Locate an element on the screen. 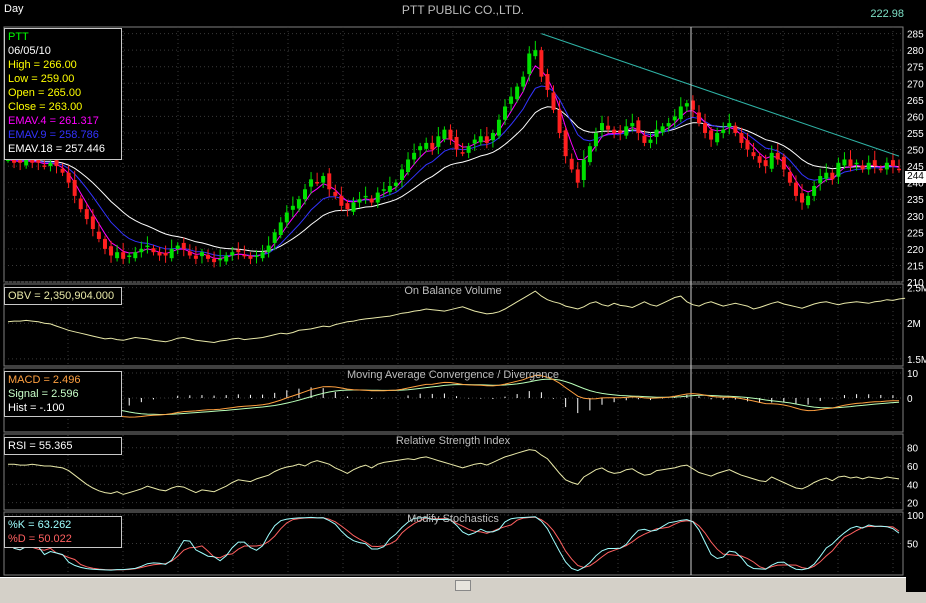 The image size is (926, 603). d-value: %D = 50.022 is located at coordinates (40, 539).